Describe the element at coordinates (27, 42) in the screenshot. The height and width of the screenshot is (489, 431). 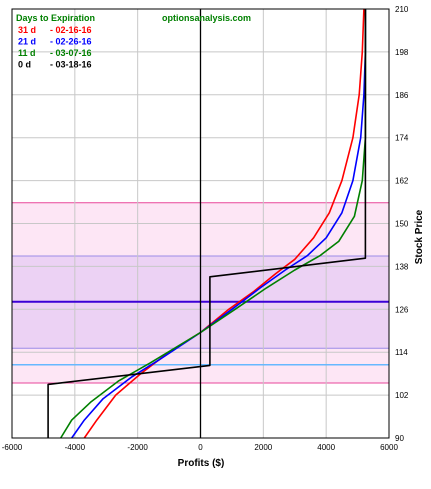
I see `legend-entry-days: 21 d` at that location.